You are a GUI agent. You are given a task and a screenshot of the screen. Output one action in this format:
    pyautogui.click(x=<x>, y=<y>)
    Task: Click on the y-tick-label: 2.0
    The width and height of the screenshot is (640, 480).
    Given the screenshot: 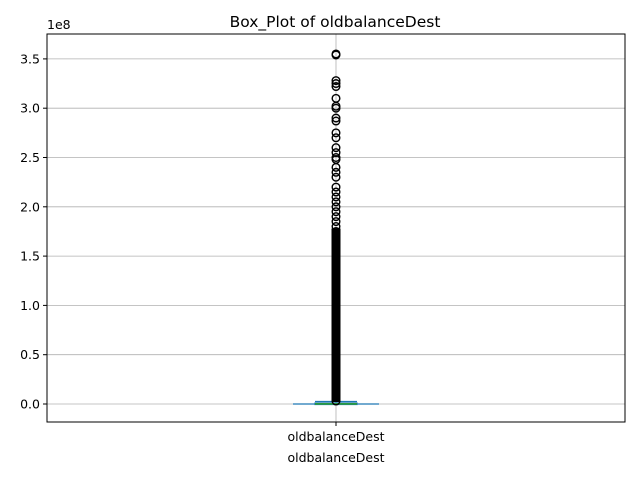 What is the action you would take?
    pyautogui.click(x=30, y=206)
    